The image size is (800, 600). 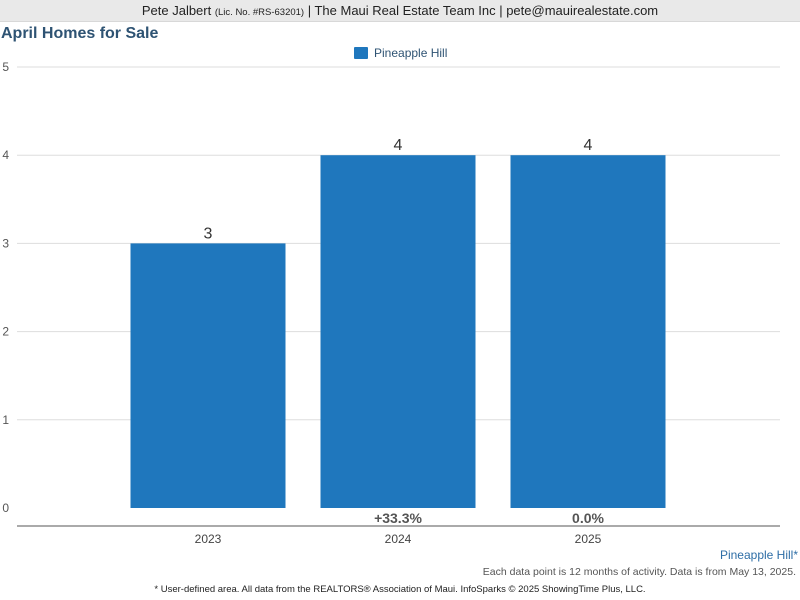 I want to click on y-tick-label: 4, so click(x=5, y=155).